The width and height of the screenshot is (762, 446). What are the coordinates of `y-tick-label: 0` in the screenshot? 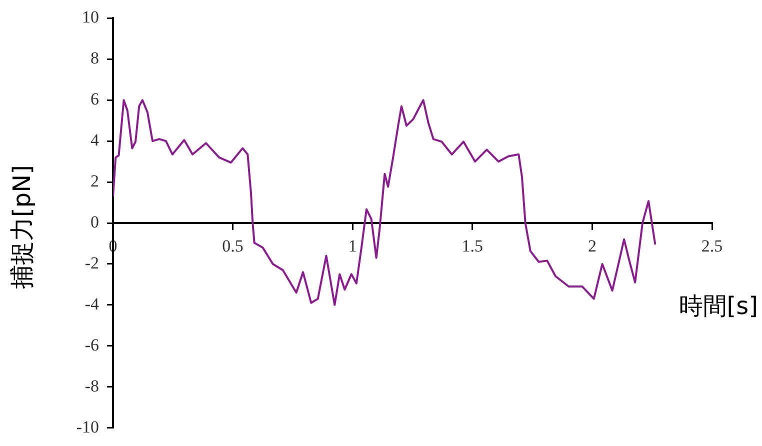 It's located at (94, 222).